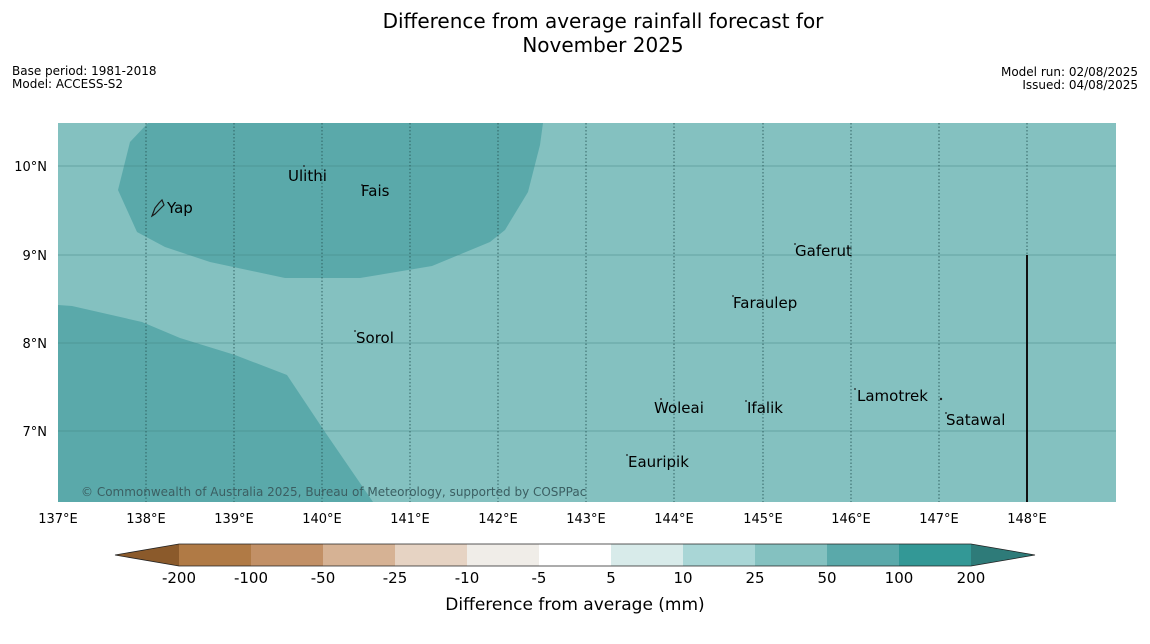 The image size is (1150, 644). I want to click on colorbar-label: 50, so click(826, 578).